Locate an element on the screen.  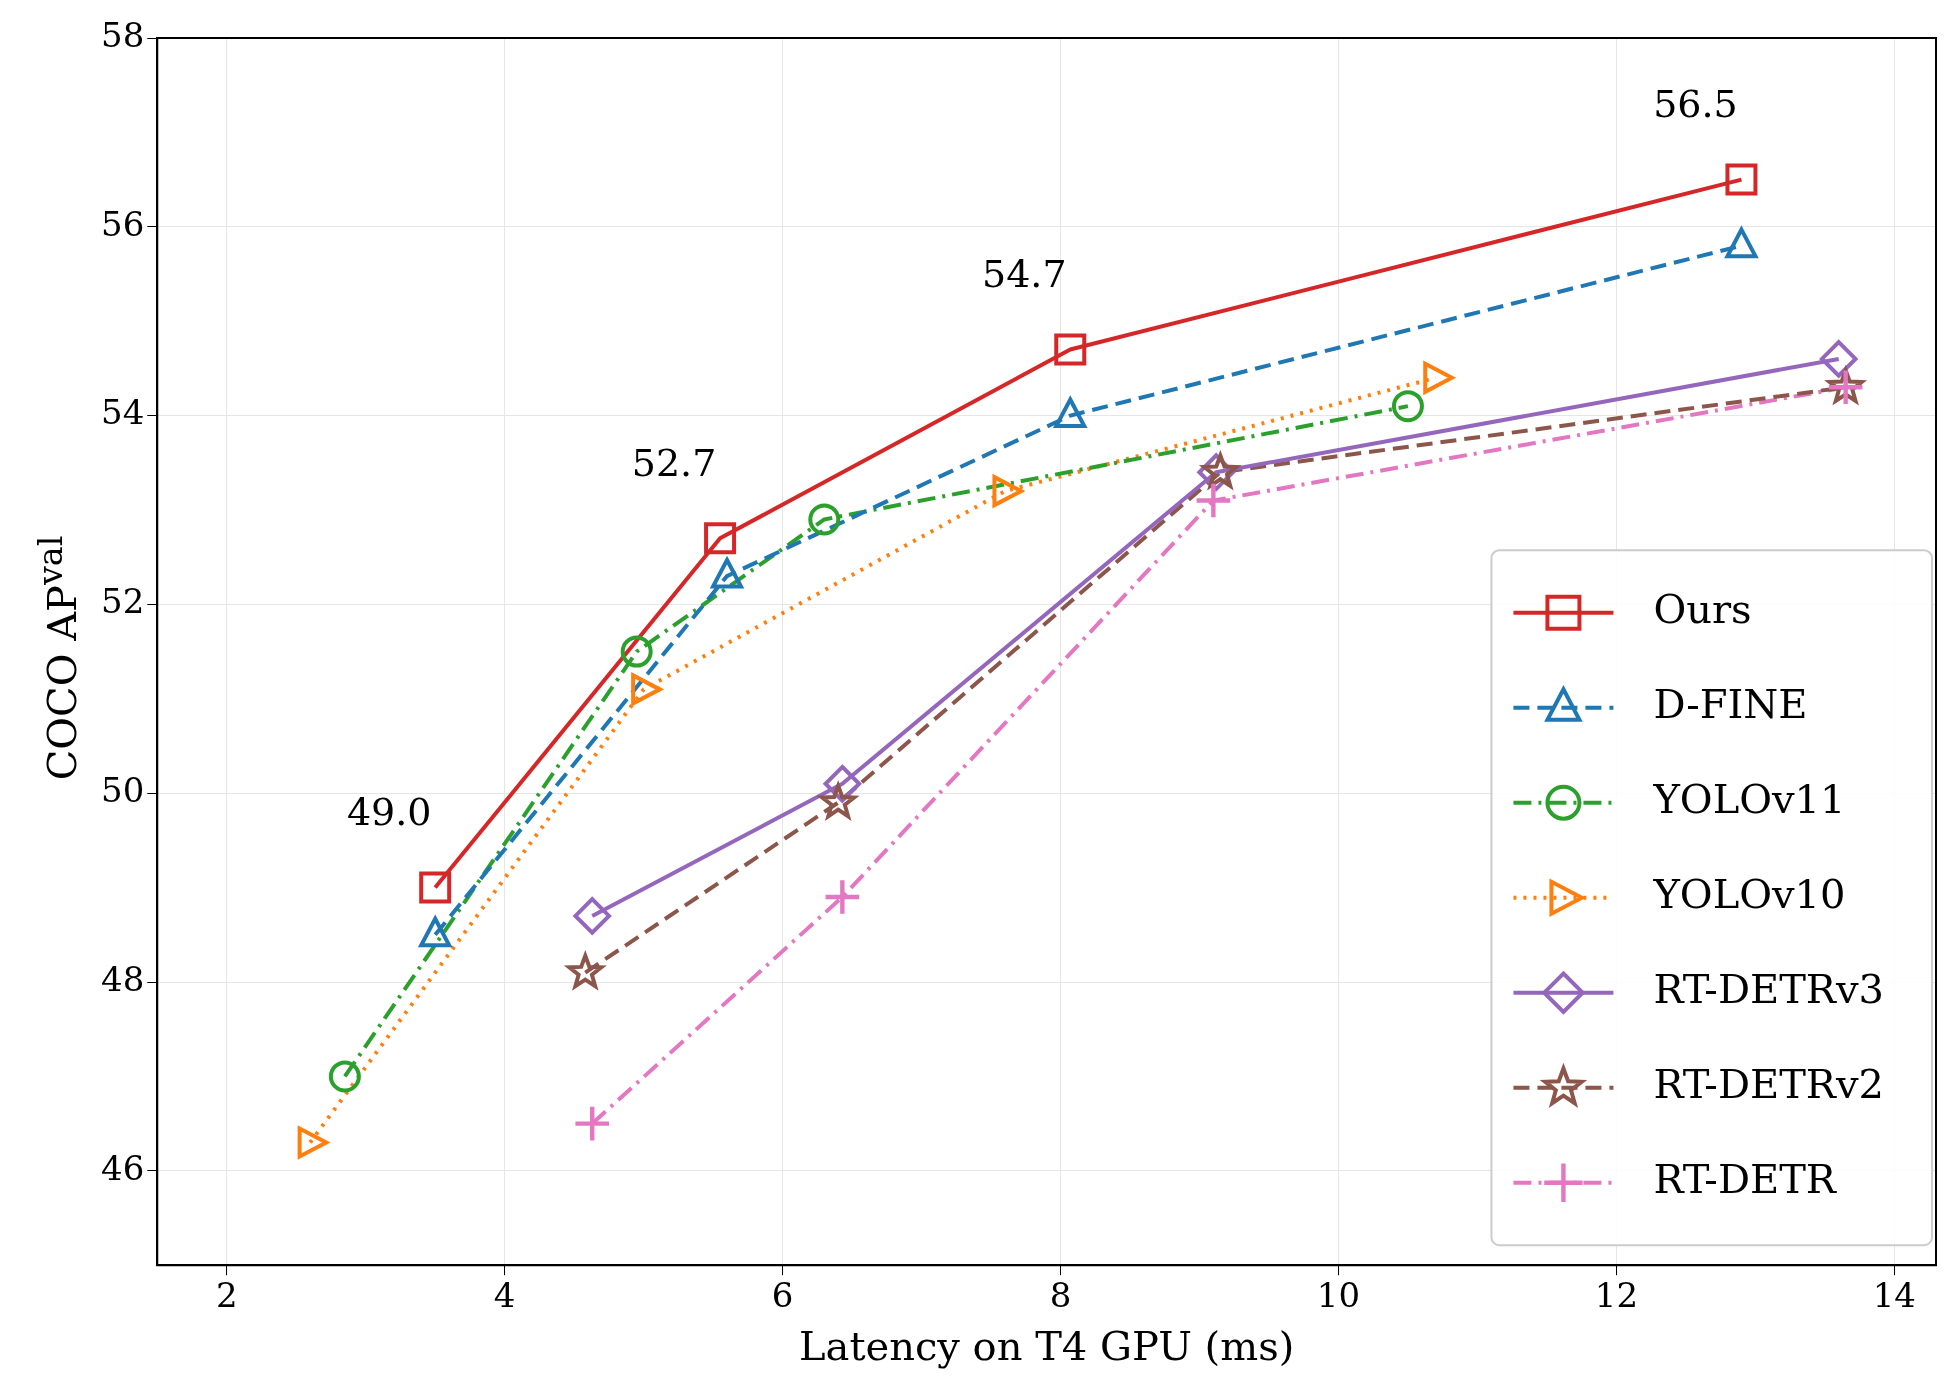
x-tick-label: 2 is located at coordinates (226, 1295).